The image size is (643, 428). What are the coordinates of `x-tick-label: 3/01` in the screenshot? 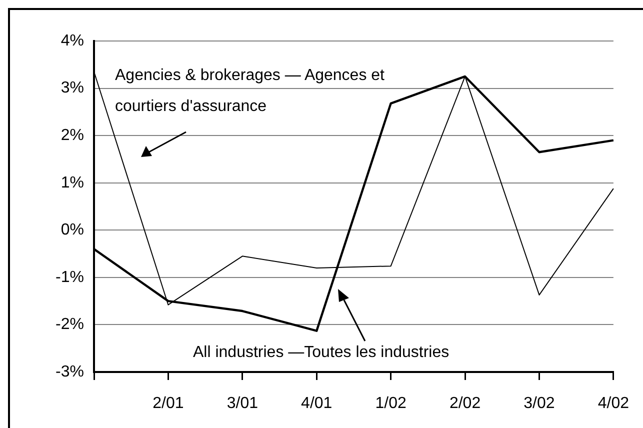 It's located at (242, 403).